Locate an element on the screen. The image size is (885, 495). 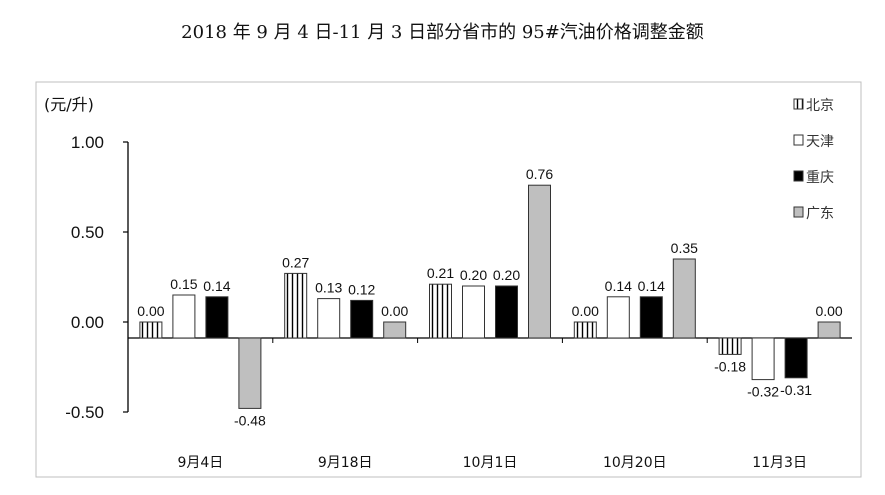
bar-广东-10月1日 is located at coordinates (539, 261).